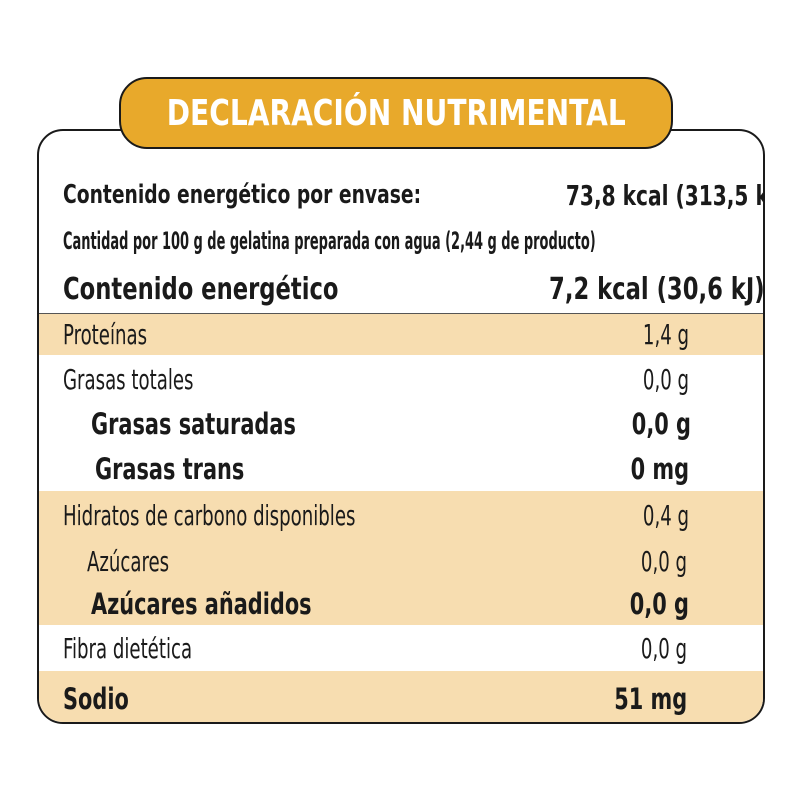  What do you see at coordinates (401, 379) in the screenshot?
I see `nutrient-row-total-fat: Grasas totales 0,0 g` at bounding box center [401, 379].